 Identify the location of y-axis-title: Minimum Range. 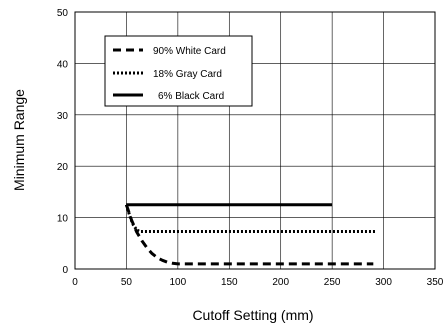
(19, 140).